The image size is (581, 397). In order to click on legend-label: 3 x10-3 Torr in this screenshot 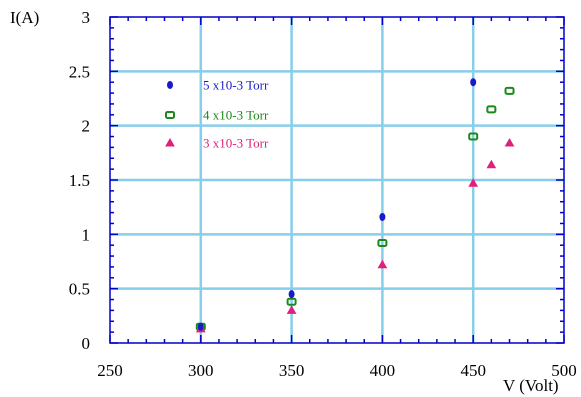, I will do `click(236, 143)`.